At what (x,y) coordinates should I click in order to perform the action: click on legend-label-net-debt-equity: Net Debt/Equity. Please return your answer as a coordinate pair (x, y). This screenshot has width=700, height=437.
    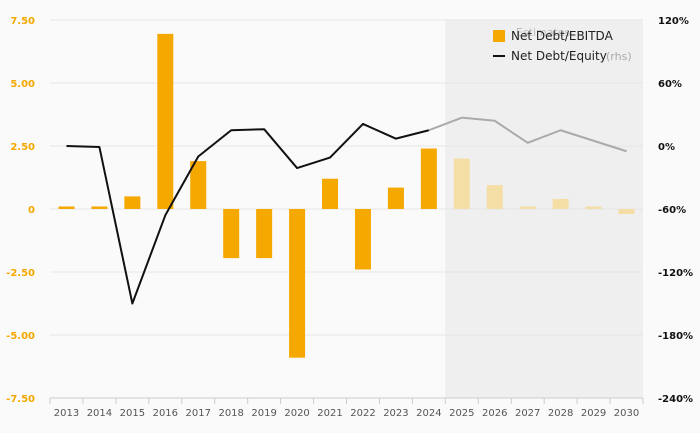
    Looking at the image, I should click on (559, 56).